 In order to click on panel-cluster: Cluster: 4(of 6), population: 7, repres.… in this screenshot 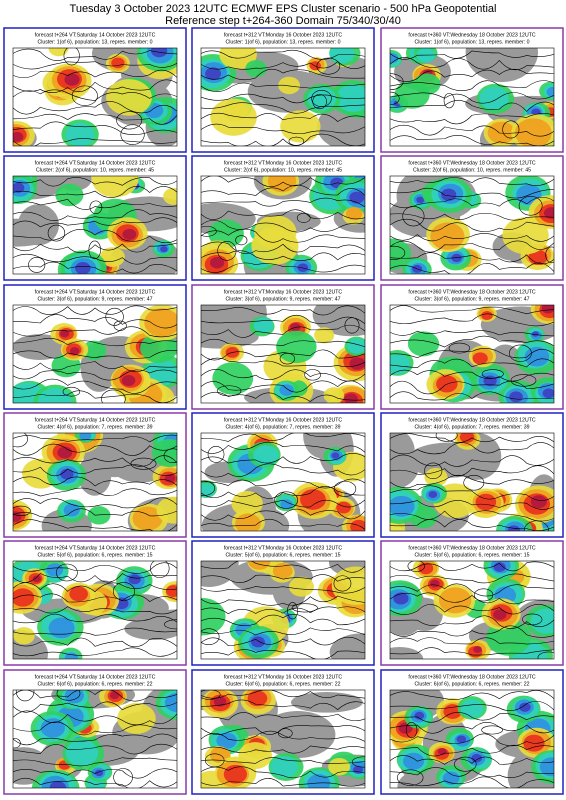, I will do `click(282, 427)`.